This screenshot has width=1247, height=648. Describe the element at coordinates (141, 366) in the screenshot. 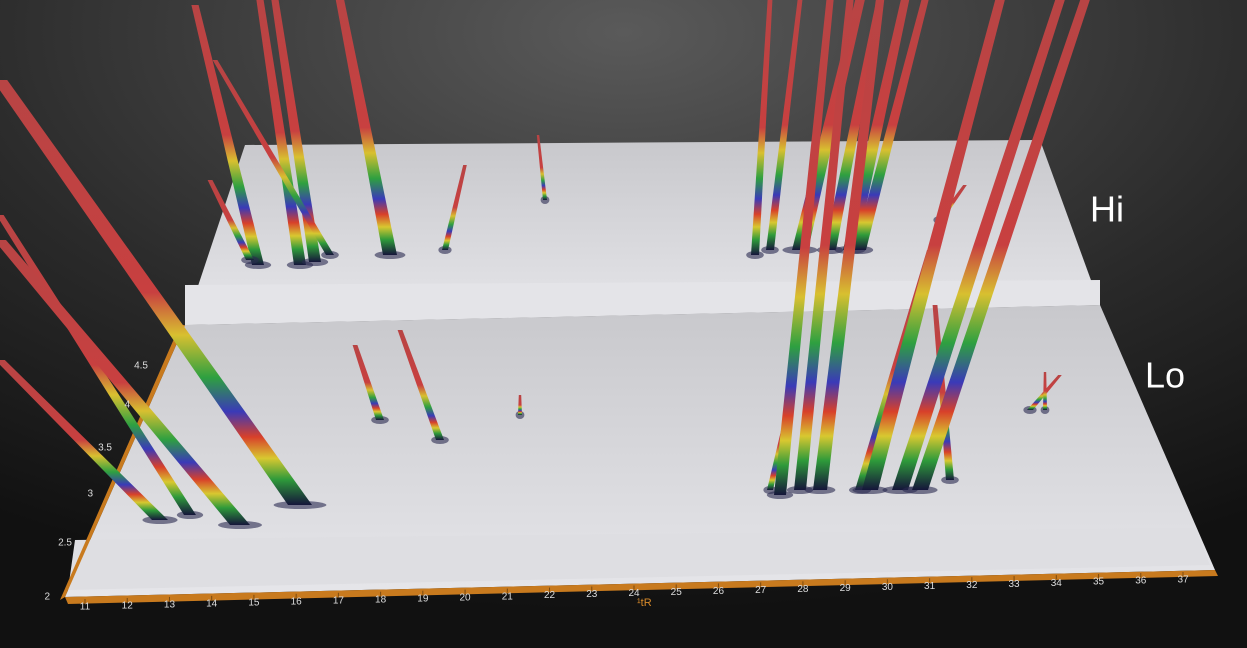

I see `y-tick-label: 4.5` at that location.